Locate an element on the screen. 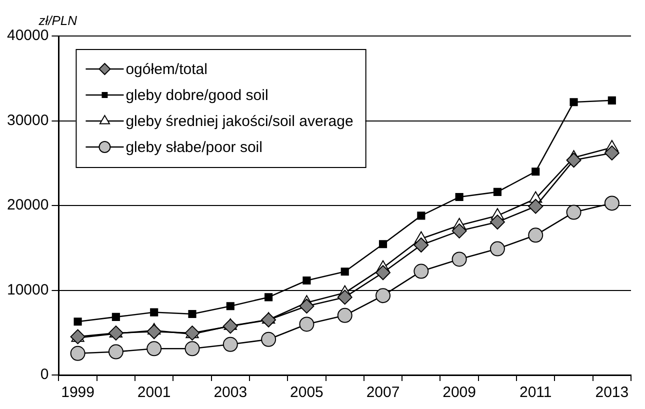  legend-label: gleby średniej jakości/soil average is located at coordinates (240, 121).